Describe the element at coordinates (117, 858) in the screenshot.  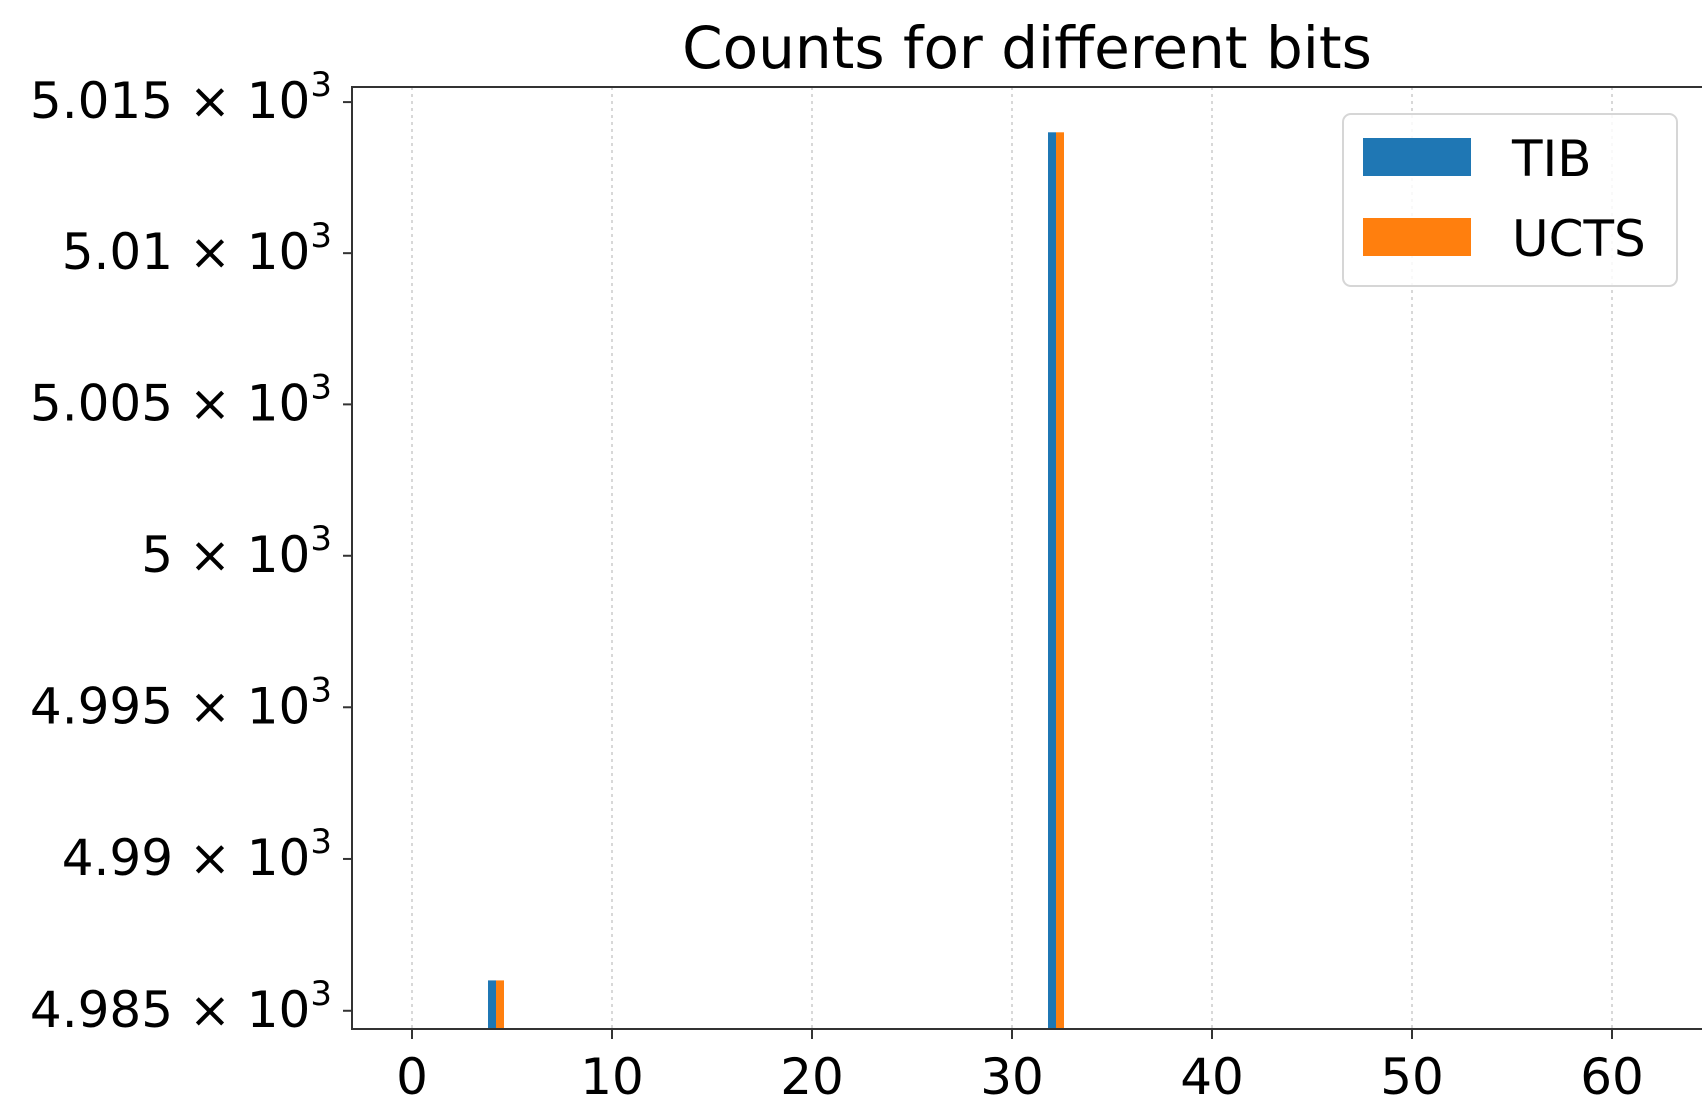
I see `y-tick-mantissa: 4.99` at that location.